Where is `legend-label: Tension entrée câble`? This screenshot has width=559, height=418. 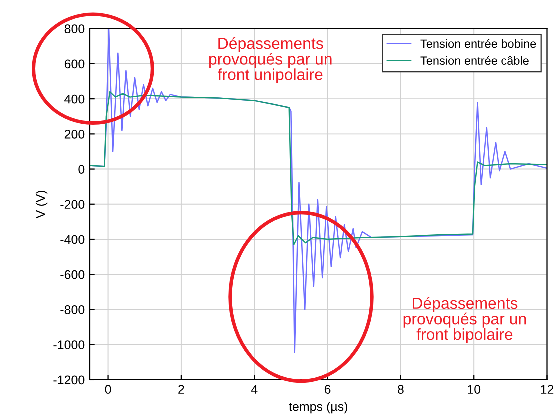 legend-label: Tension entrée câble is located at coordinates (474, 61).